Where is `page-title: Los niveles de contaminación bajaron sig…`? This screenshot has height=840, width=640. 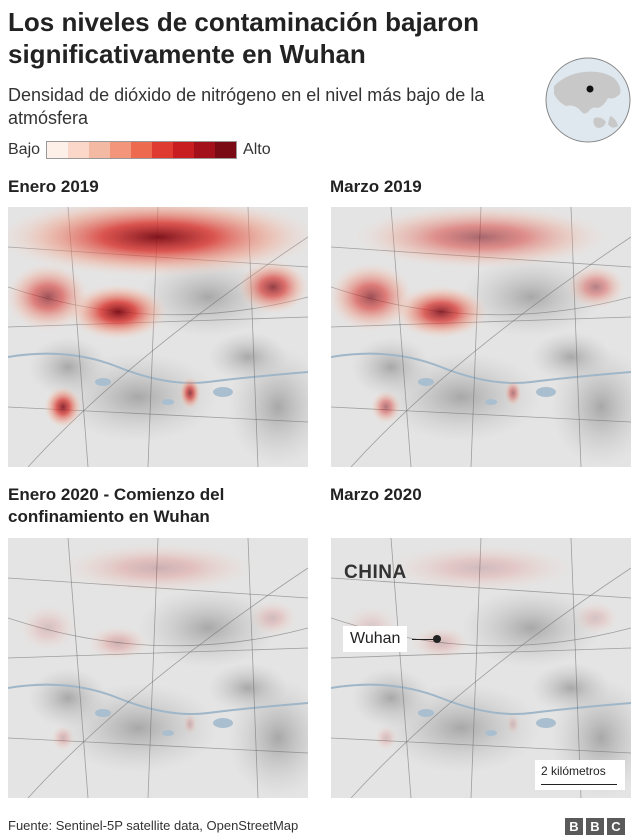
page-title: Los niveles de contaminación bajaron sig… is located at coordinates (244, 38).